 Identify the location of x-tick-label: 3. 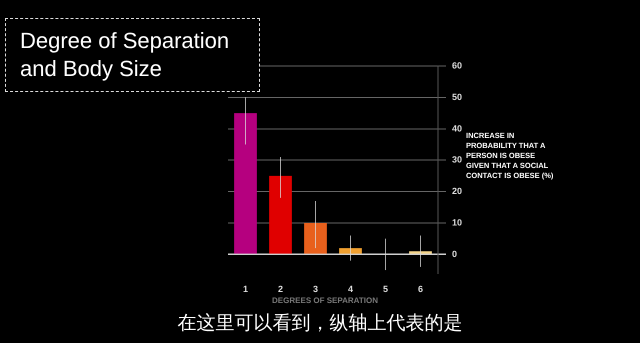
(315, 289).